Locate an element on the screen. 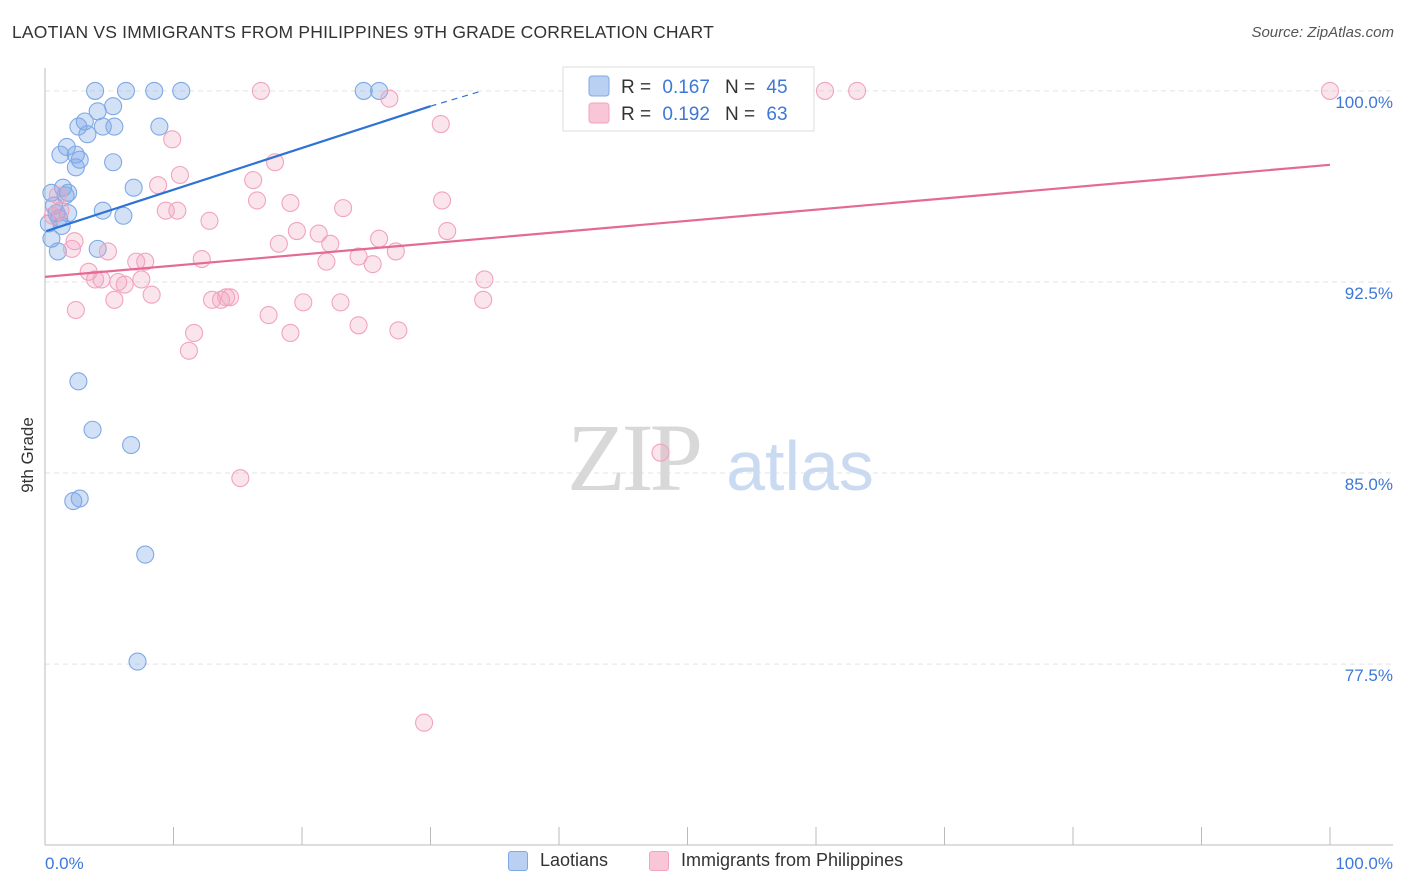  svg-text: N = 63 is located at coordinates (756, 114).